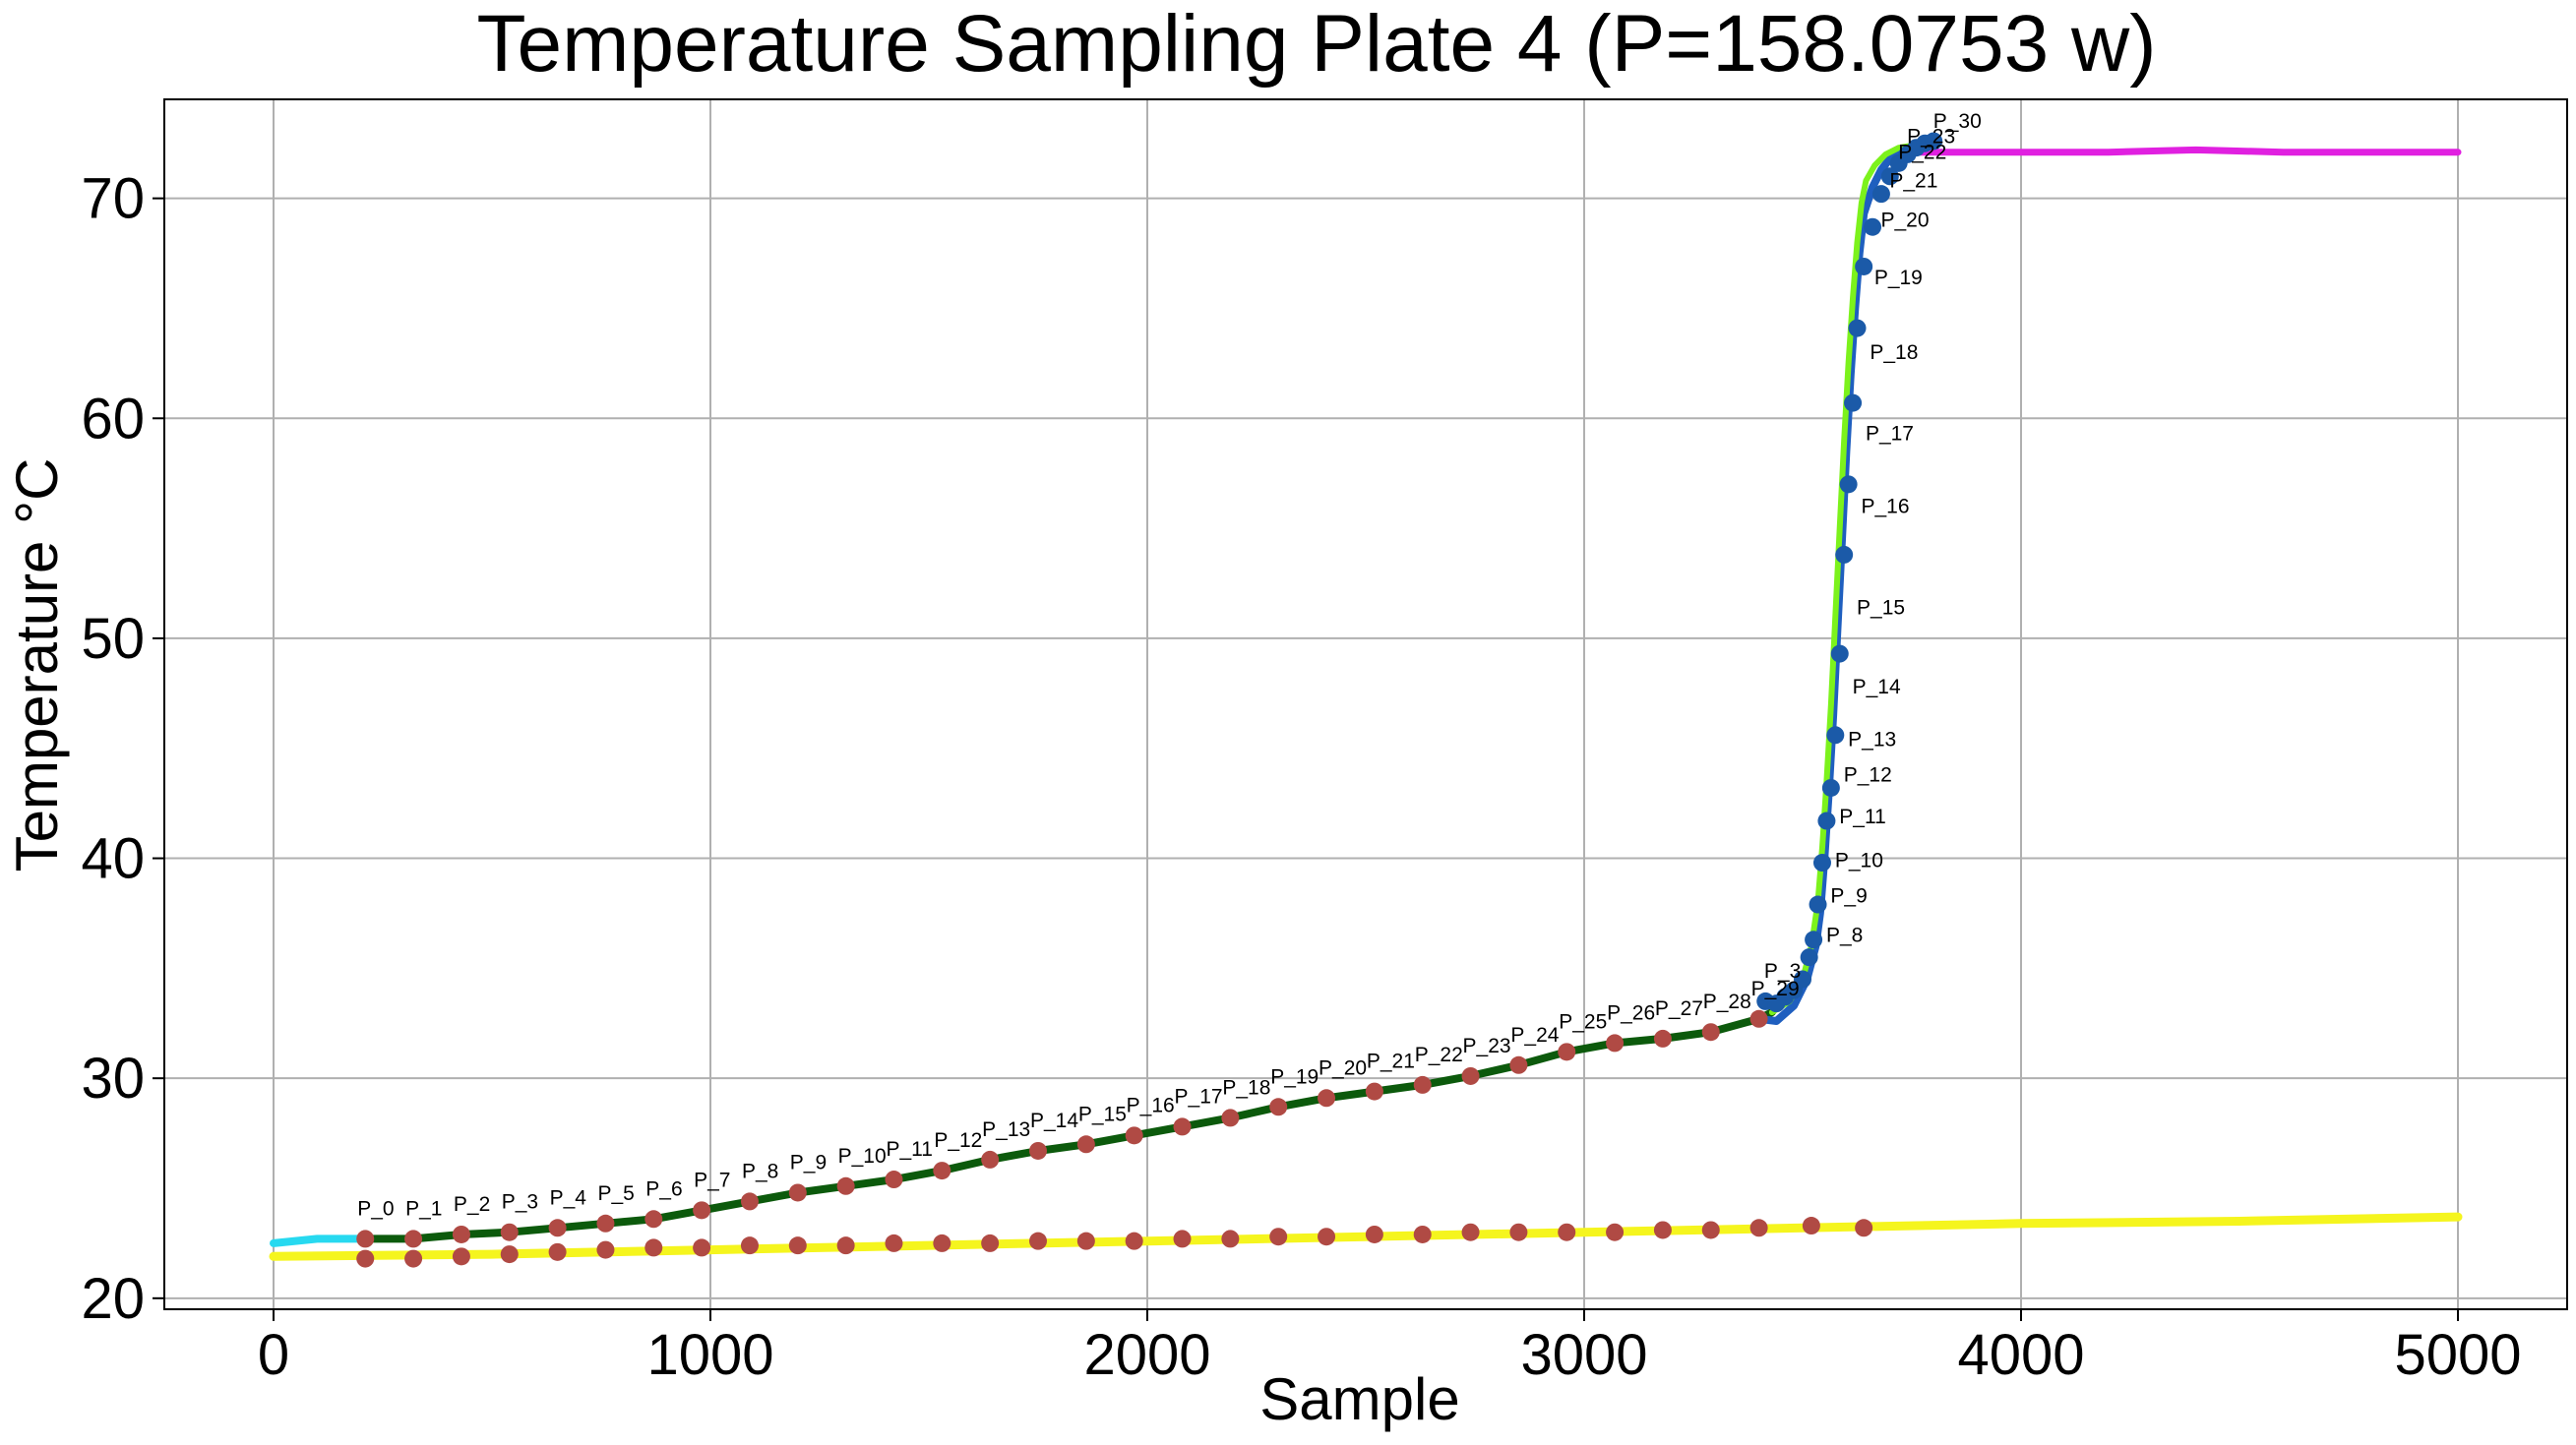 The image size is (2576, 1445). I want to click on y-tick-label: 30, so click(113, 1079).